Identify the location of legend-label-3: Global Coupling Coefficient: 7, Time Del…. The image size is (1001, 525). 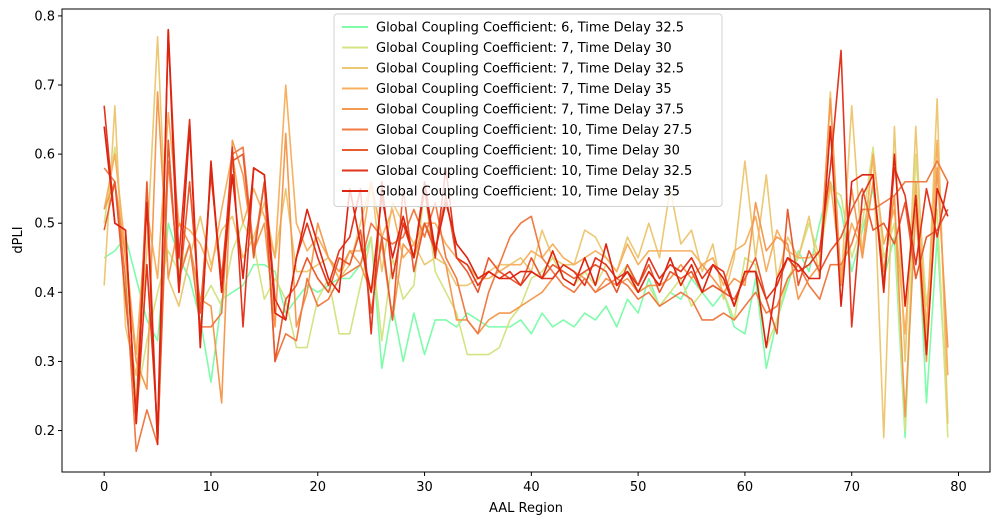
(530, 69).